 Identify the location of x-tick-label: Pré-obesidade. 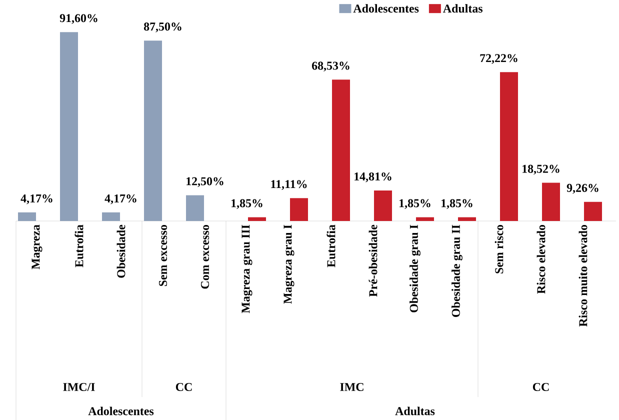
(373, 260).